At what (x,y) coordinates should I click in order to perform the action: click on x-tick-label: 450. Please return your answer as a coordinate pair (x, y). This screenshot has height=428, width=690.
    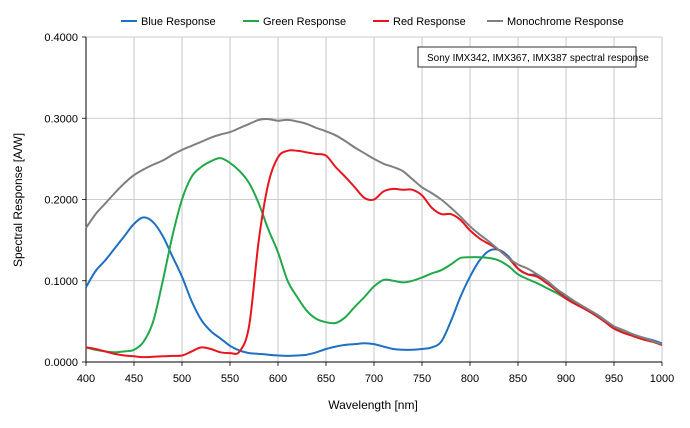
    Looking at the image, I should click on (134, 379).